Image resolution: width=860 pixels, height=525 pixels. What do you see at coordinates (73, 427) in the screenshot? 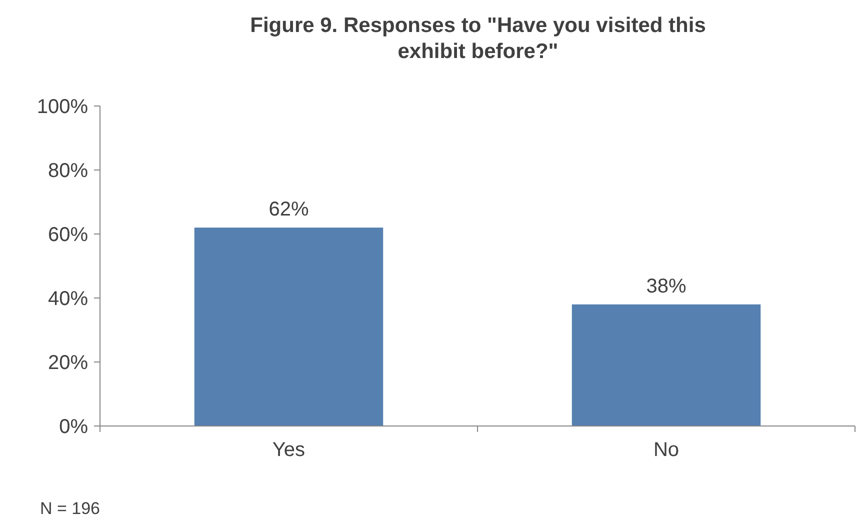
I see `y-tick-label: 0%` at bounding box center [73, 427].